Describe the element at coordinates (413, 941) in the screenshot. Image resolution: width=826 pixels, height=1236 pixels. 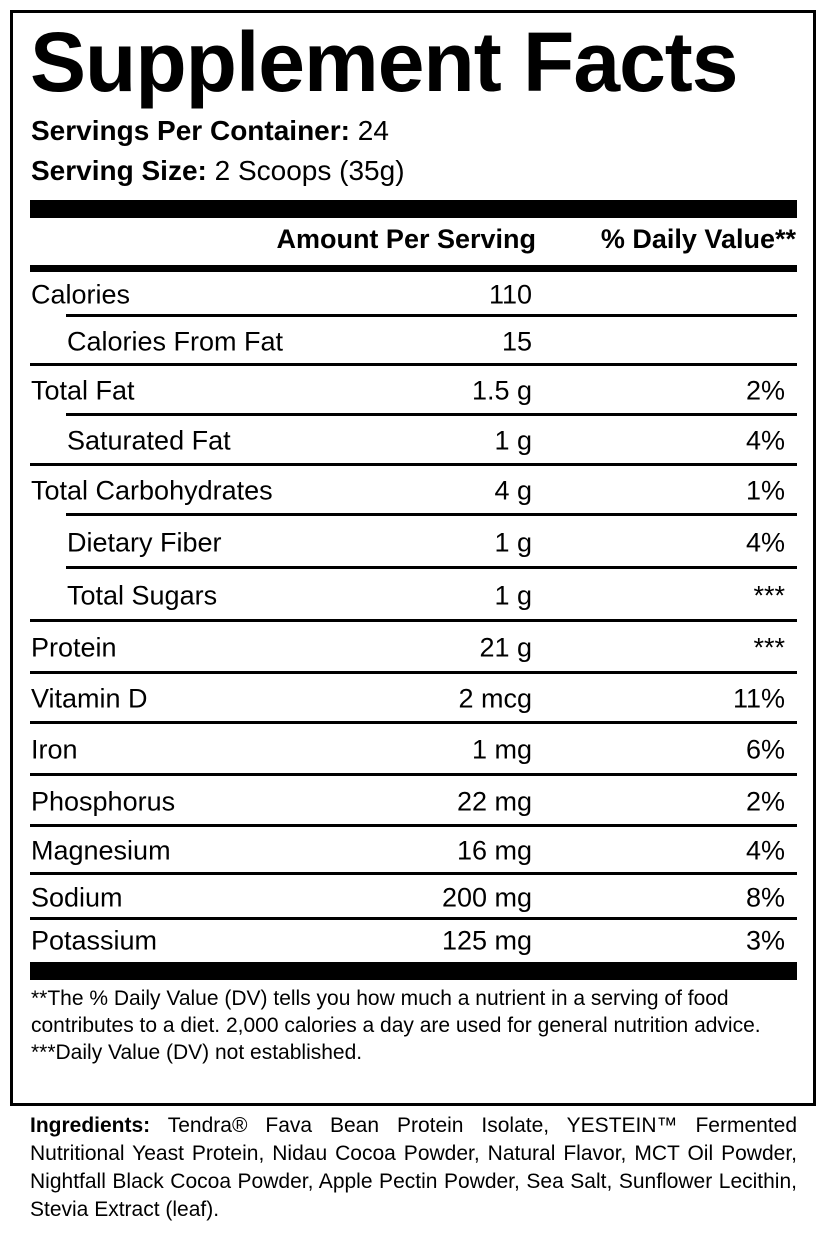
I see `nutrient-row: Potassium 125 mg 3%` at that location.